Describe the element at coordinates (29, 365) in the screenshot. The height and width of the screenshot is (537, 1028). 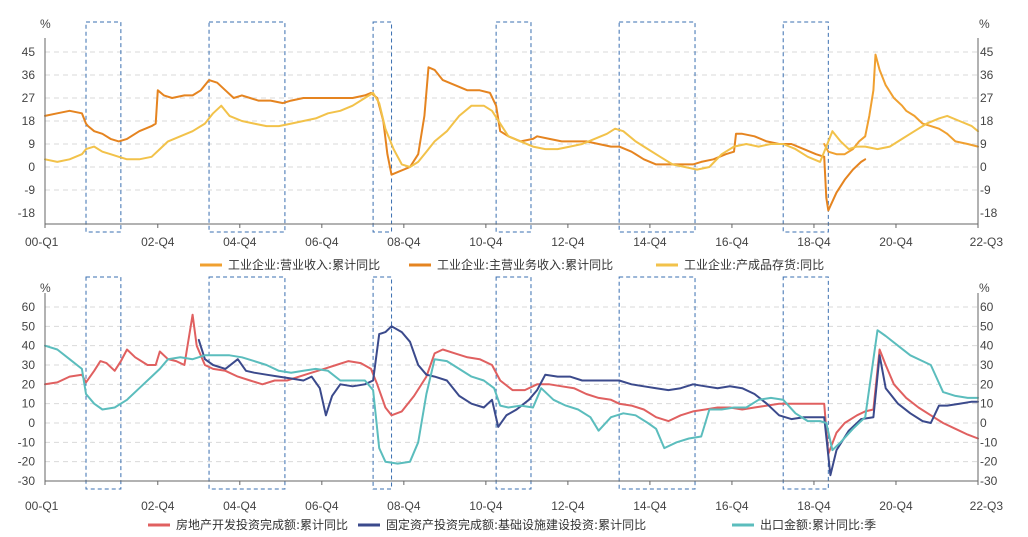
I see `y-tick-label-left: 30` at that location.